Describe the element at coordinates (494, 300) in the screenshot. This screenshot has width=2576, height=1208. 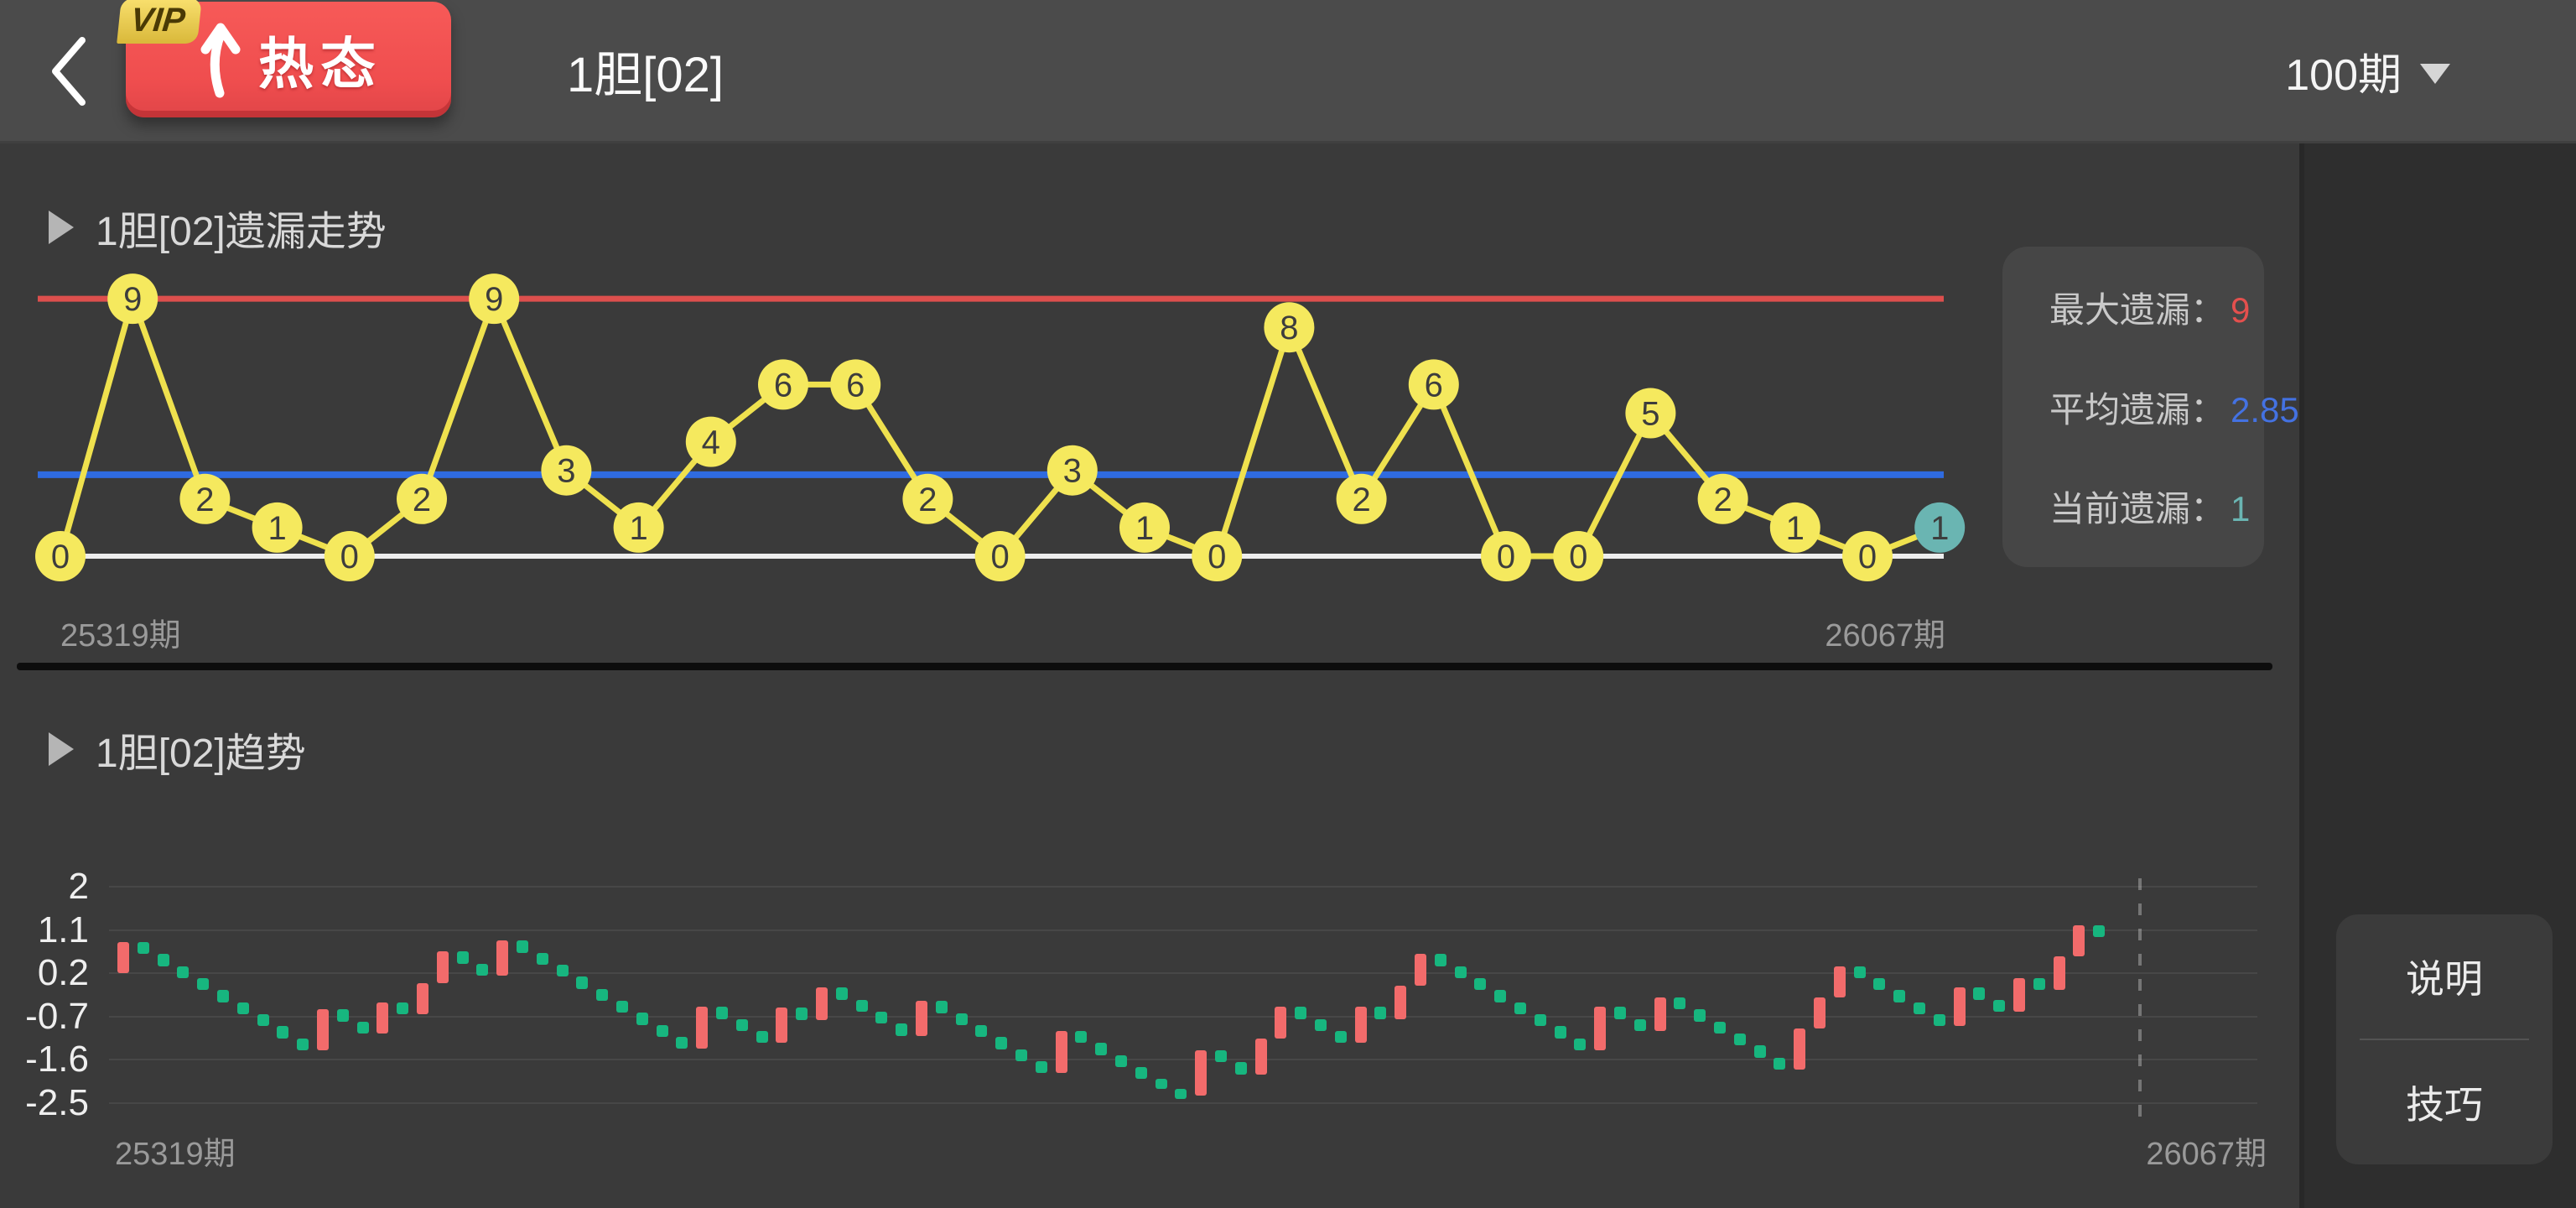
I see `omission-node-value: 9` at that location.